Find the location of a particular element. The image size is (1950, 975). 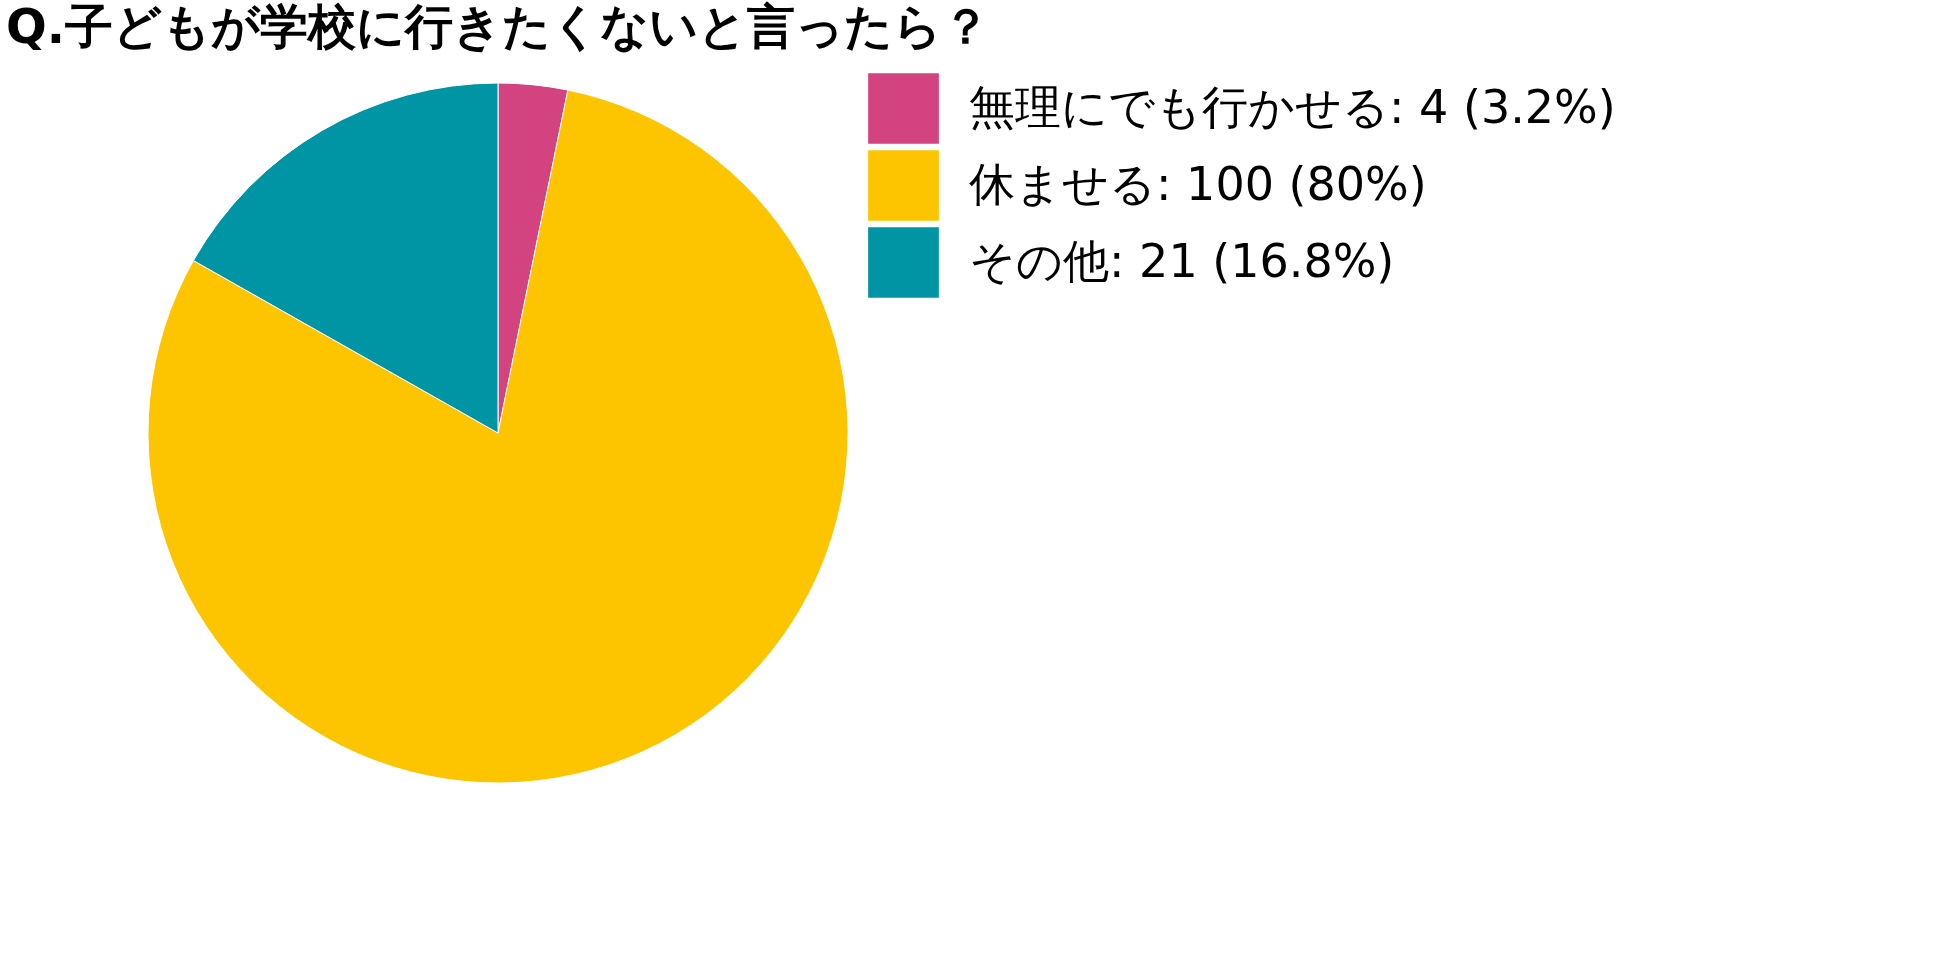

legend-label: 無理にでも行かせる: 4 (3.2%) is located at coordinates (1292, 106).